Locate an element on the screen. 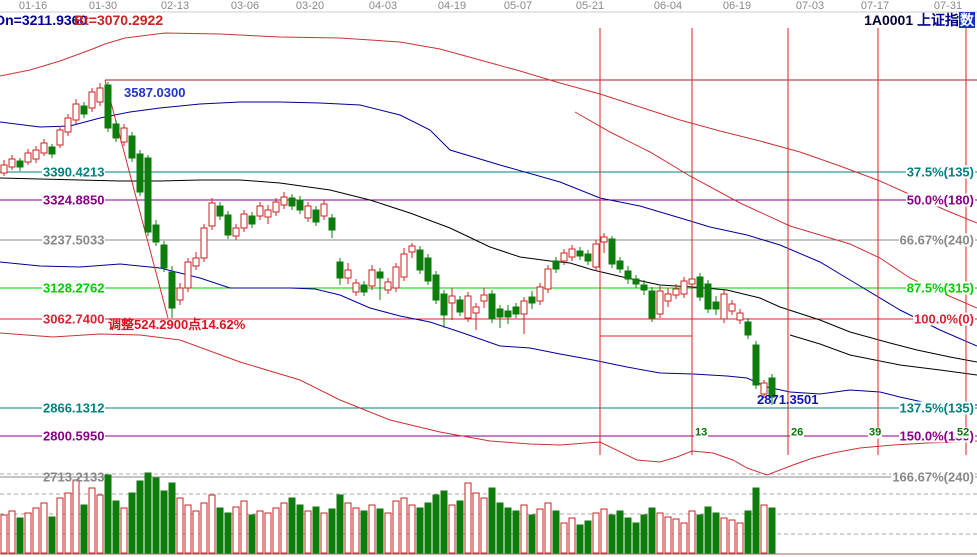 This screenshot has width=977, height=557. date-axis-tick: 03-06 is located at coordinates (245, 6).